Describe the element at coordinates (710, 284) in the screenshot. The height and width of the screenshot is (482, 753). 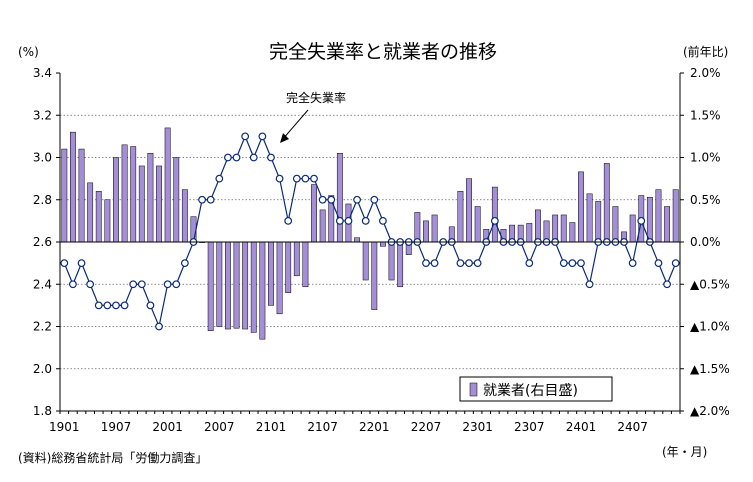
I see `right-tick-label: ▲0.5%` at that location.